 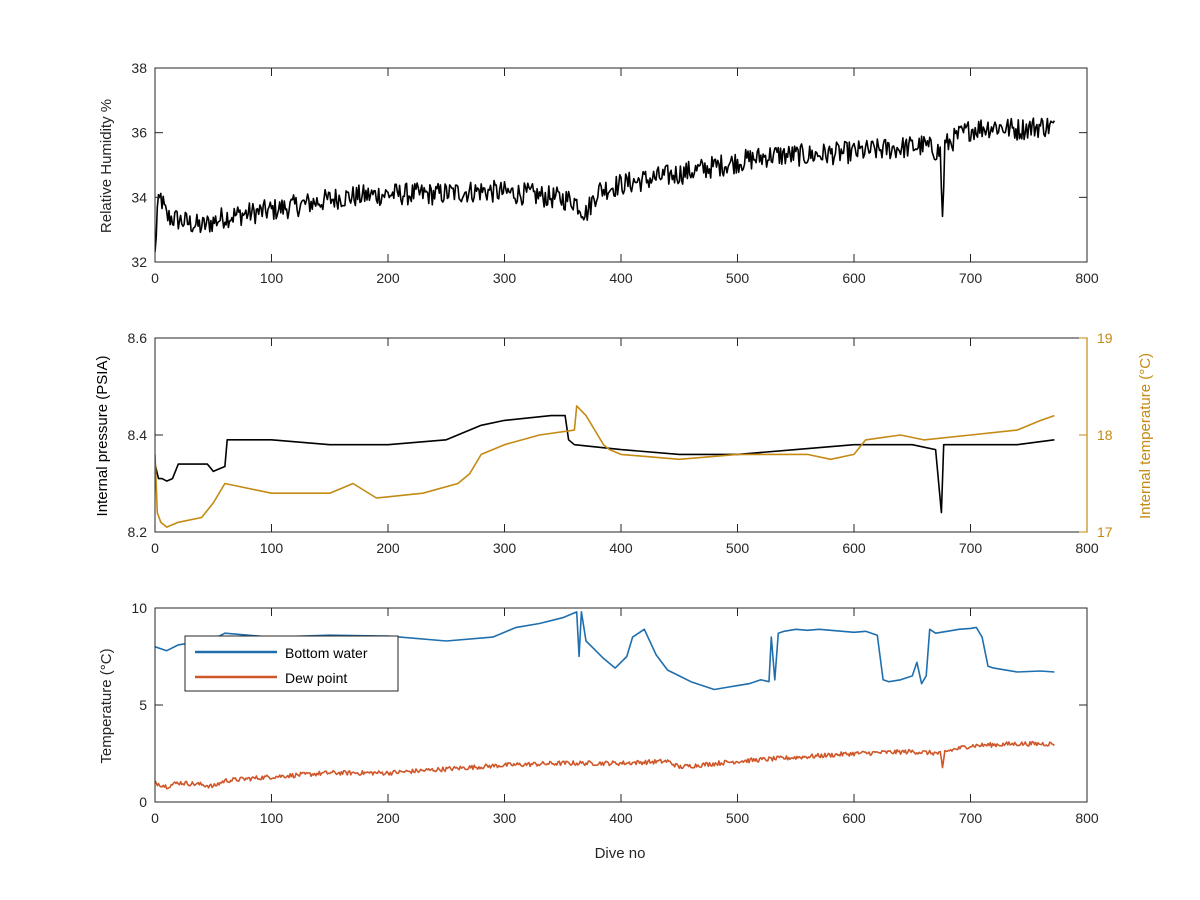 What do you see at coordinates (505, 548) in the screenshot?
I see `pressure-xtick-label: 300` at bounding box center [505, 548].